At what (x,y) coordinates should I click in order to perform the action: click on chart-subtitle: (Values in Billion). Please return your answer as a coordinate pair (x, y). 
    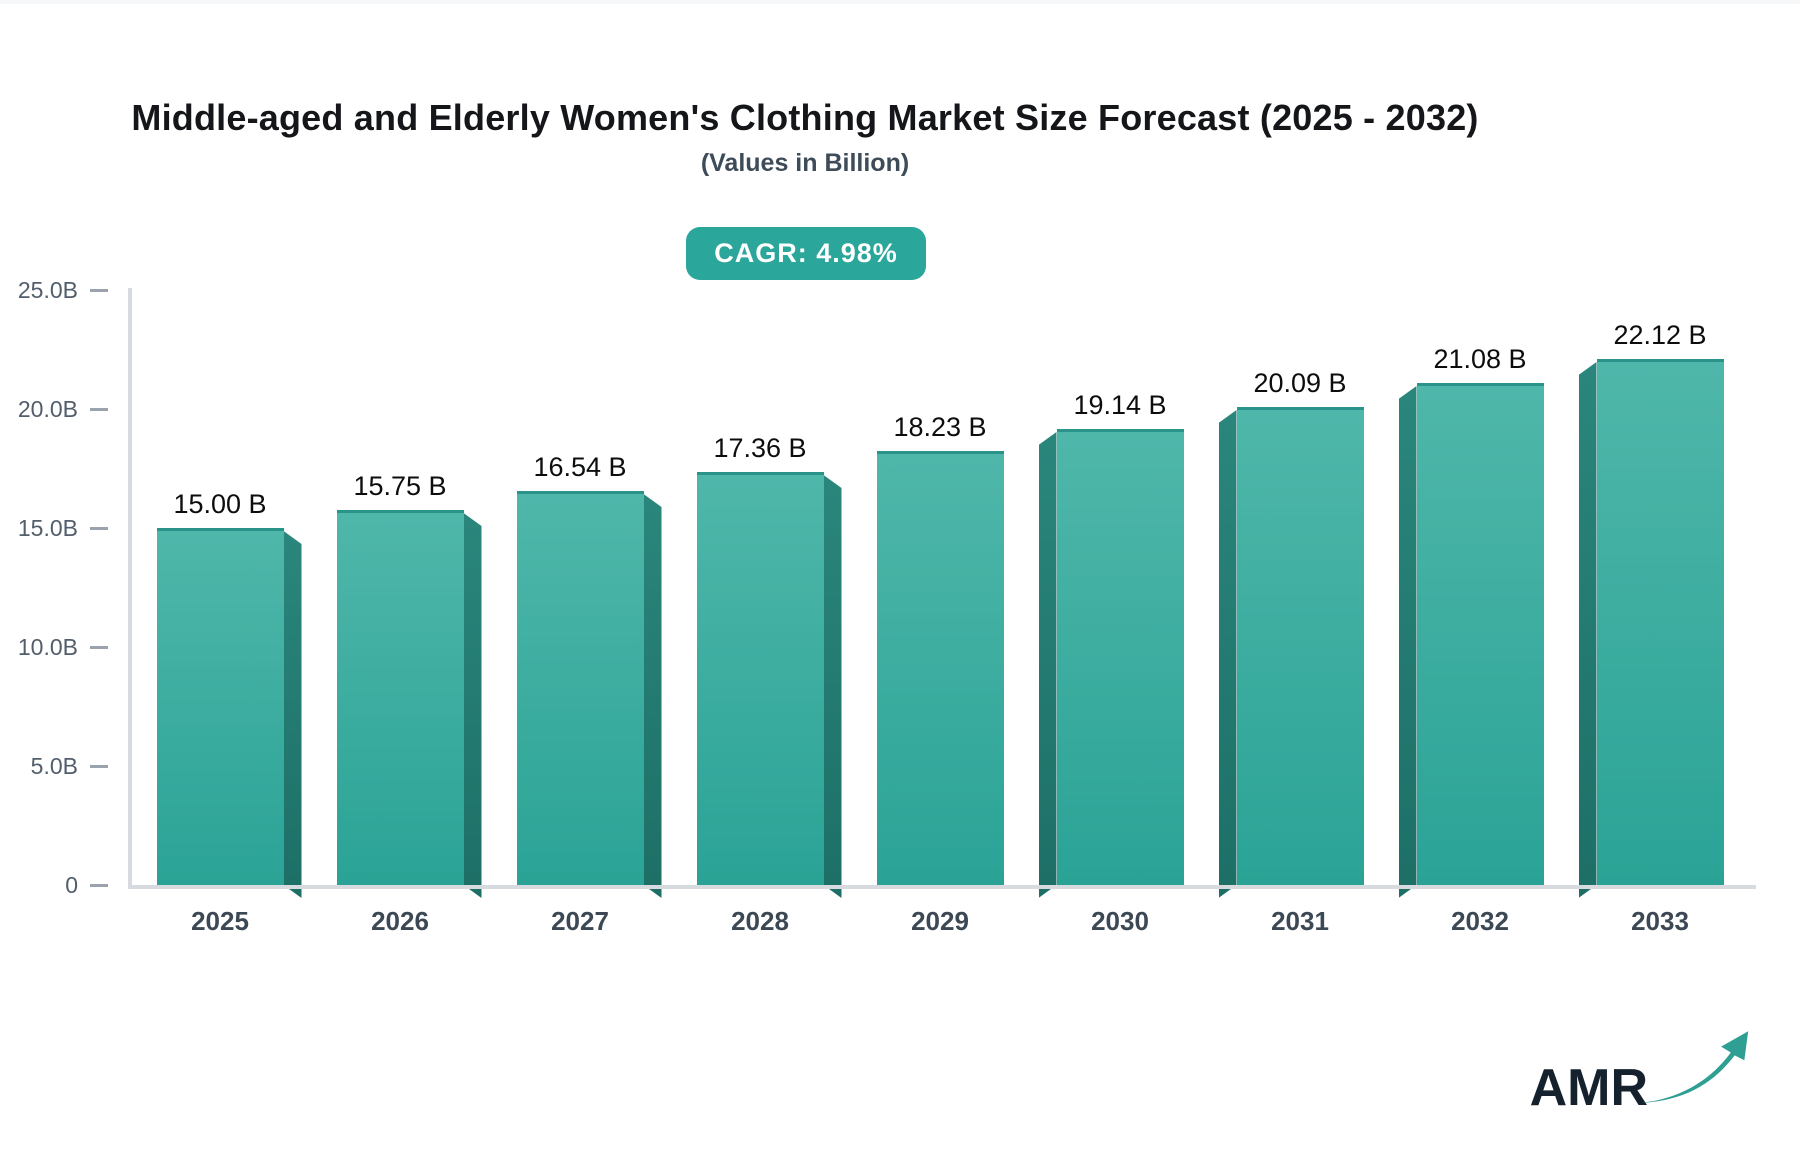
    Looking at the image, I should click on (805, 163).